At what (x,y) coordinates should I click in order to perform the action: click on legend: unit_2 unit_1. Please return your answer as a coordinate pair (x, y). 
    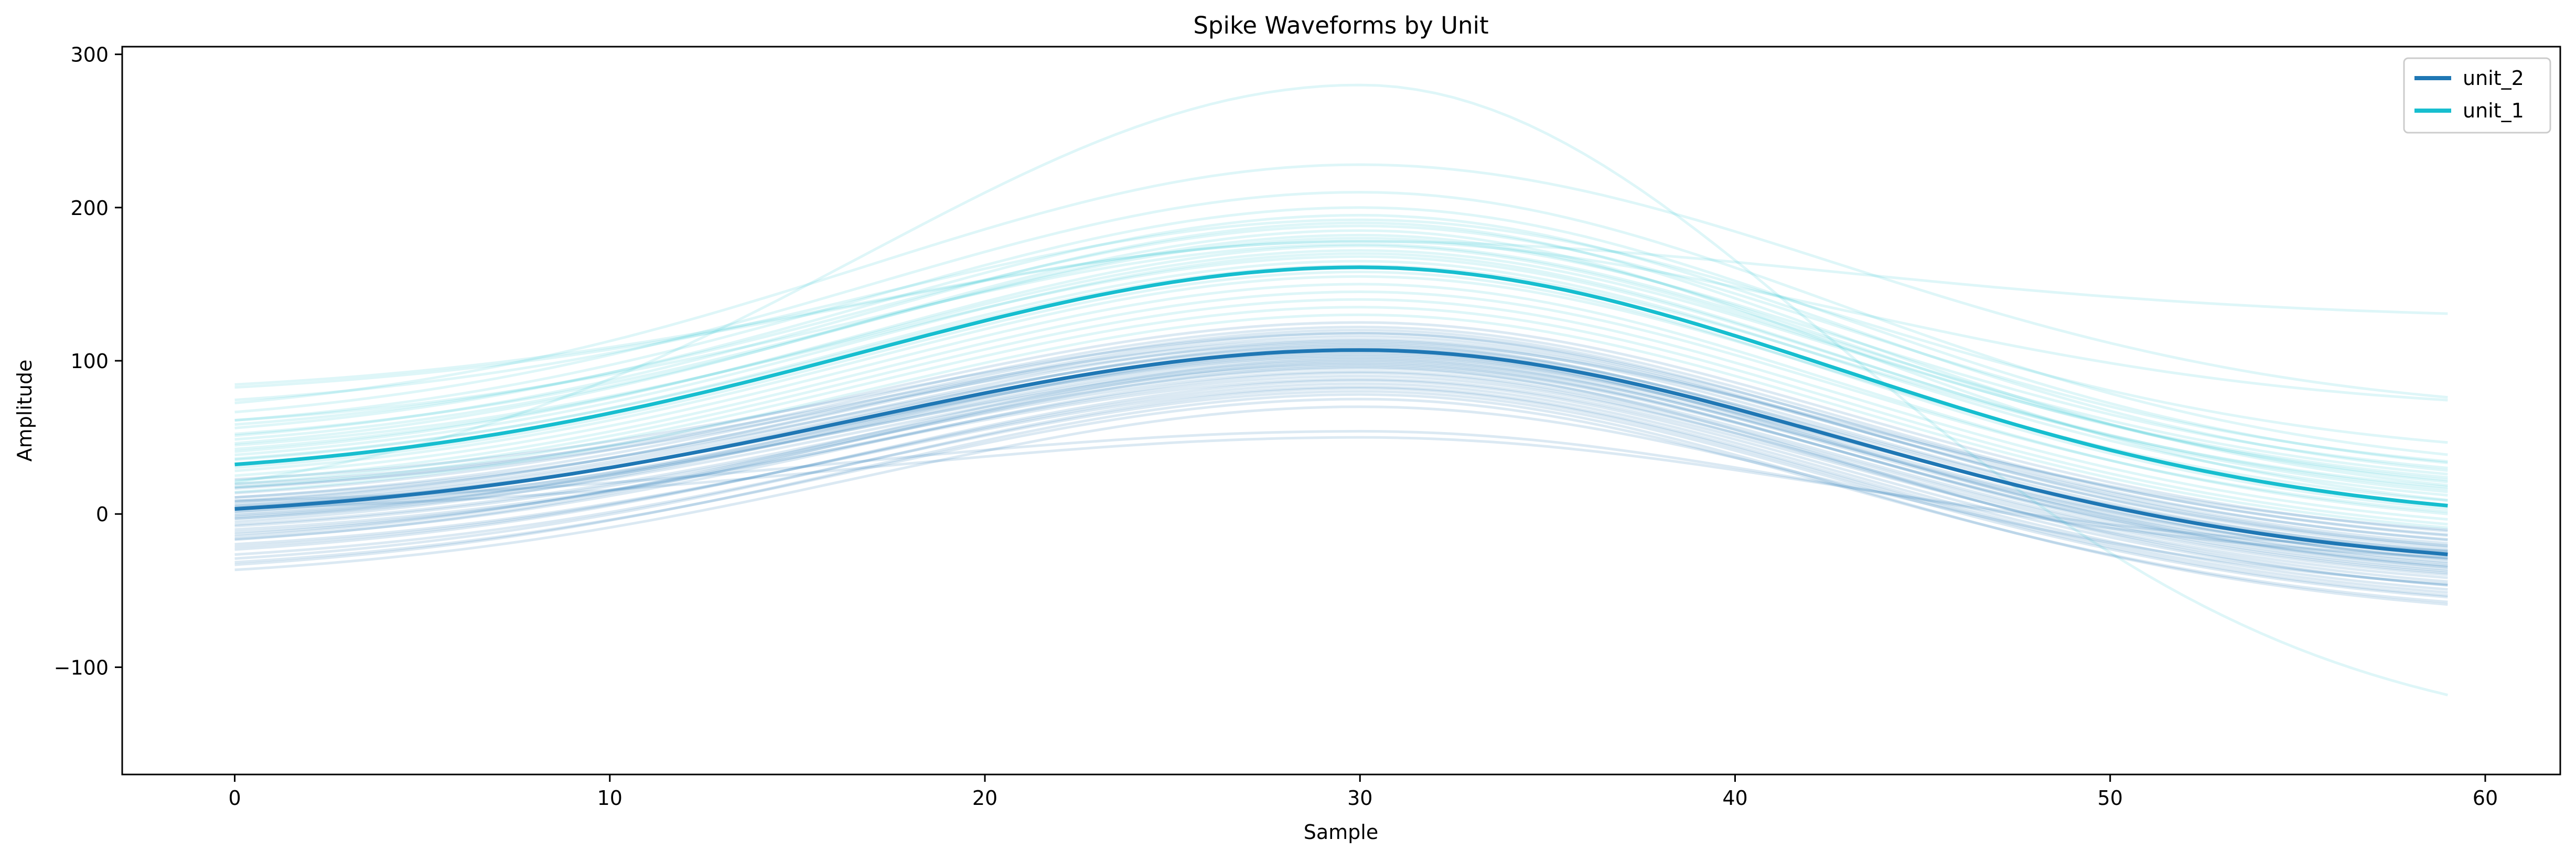
    Looking at the image, I should click on (2477, 96).